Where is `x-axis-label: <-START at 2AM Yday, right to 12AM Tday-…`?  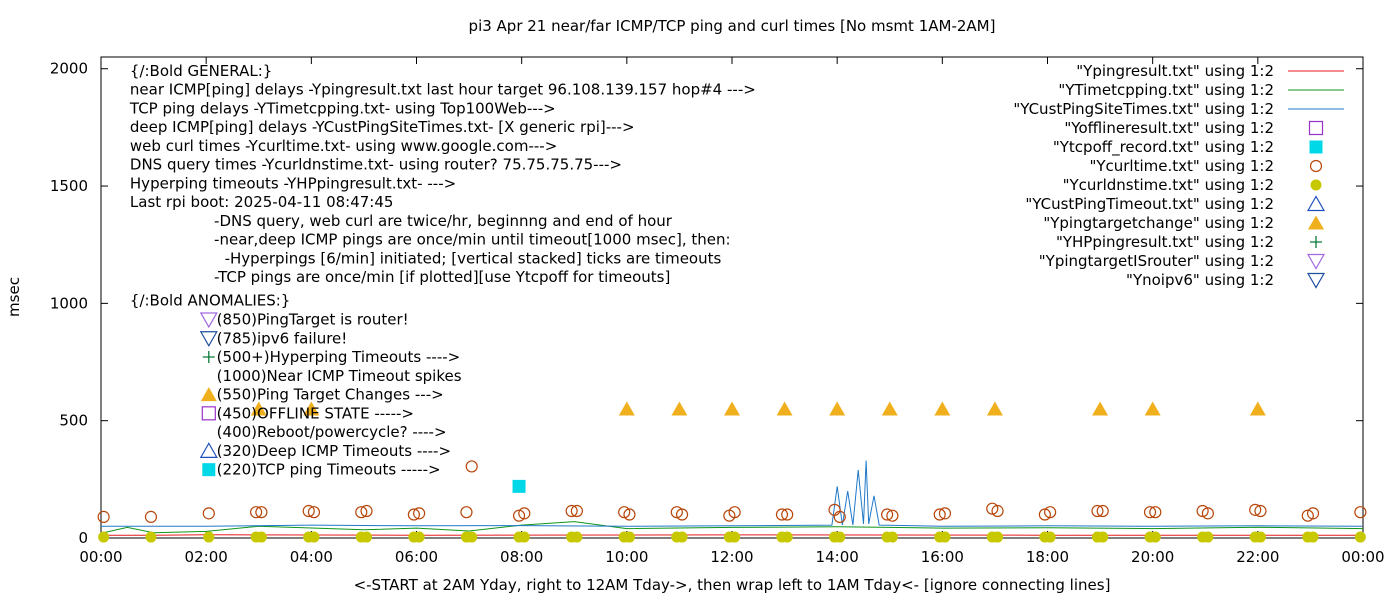
x-axis-label: <-START at 2AM Yday, right to 12AM Tday-… is located at coordinates (732, 585).